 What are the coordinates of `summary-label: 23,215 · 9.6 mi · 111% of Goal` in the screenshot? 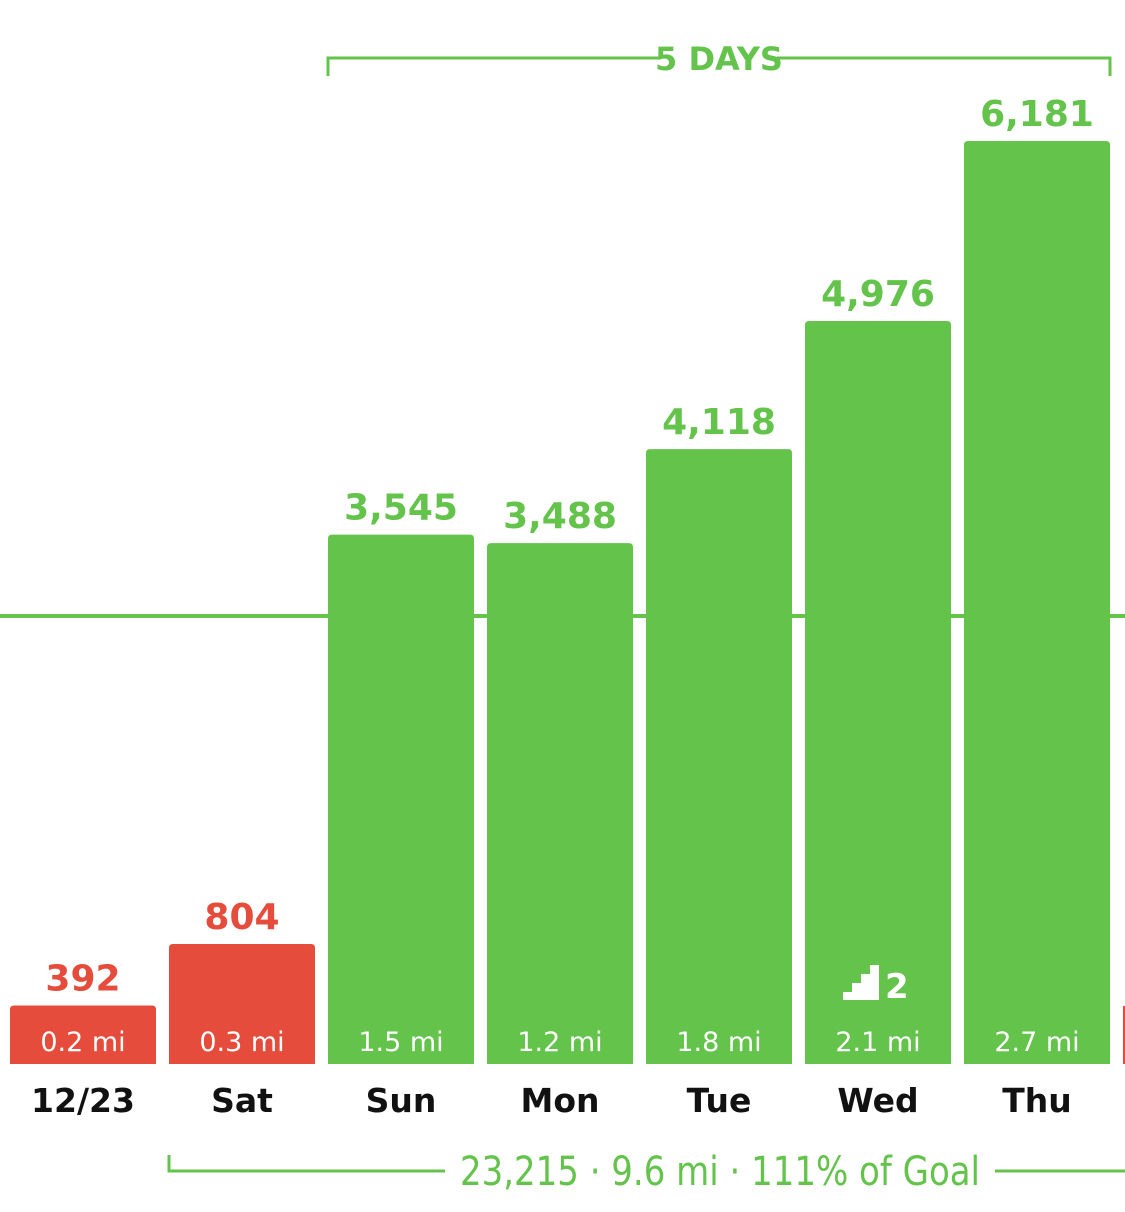 It's located at (720, 1172).